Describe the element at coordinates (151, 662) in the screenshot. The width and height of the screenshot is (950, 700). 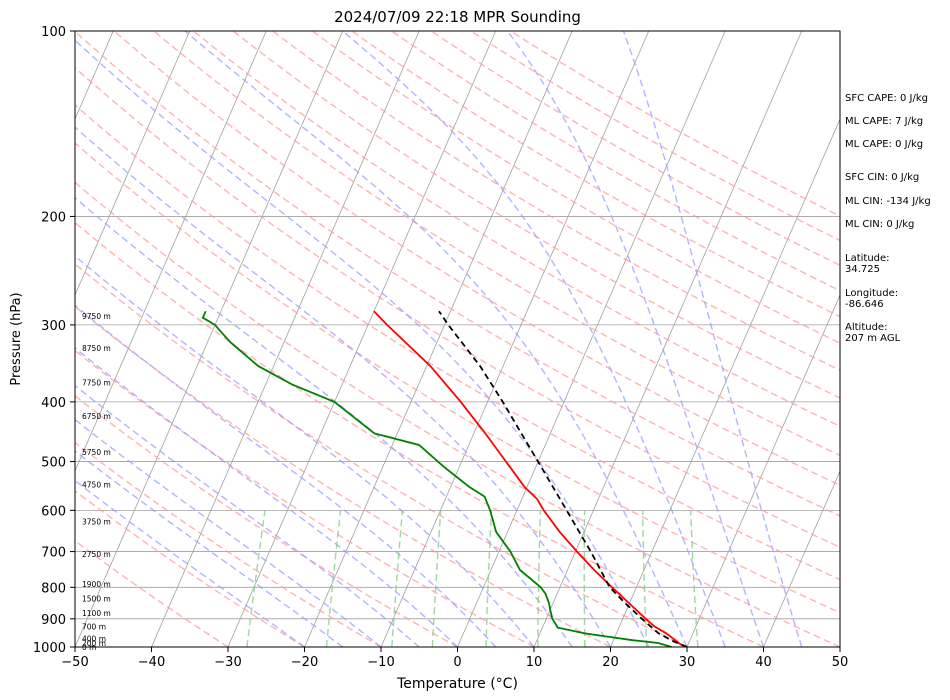
I see `x-tick-label: −40` at that location.